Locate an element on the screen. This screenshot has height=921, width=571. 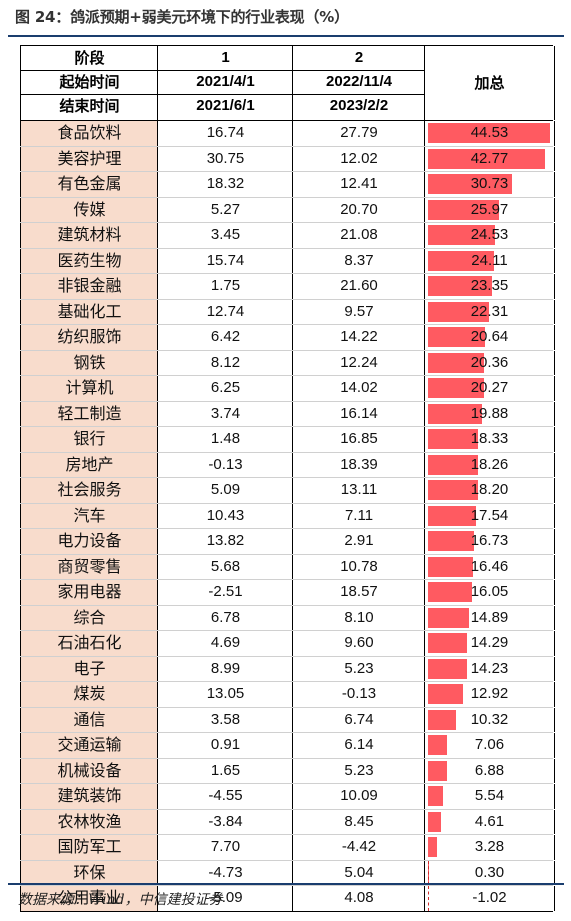
table-row: 家用电器 -2.51 18.57 16.05 is located at coordinates (287, 593).